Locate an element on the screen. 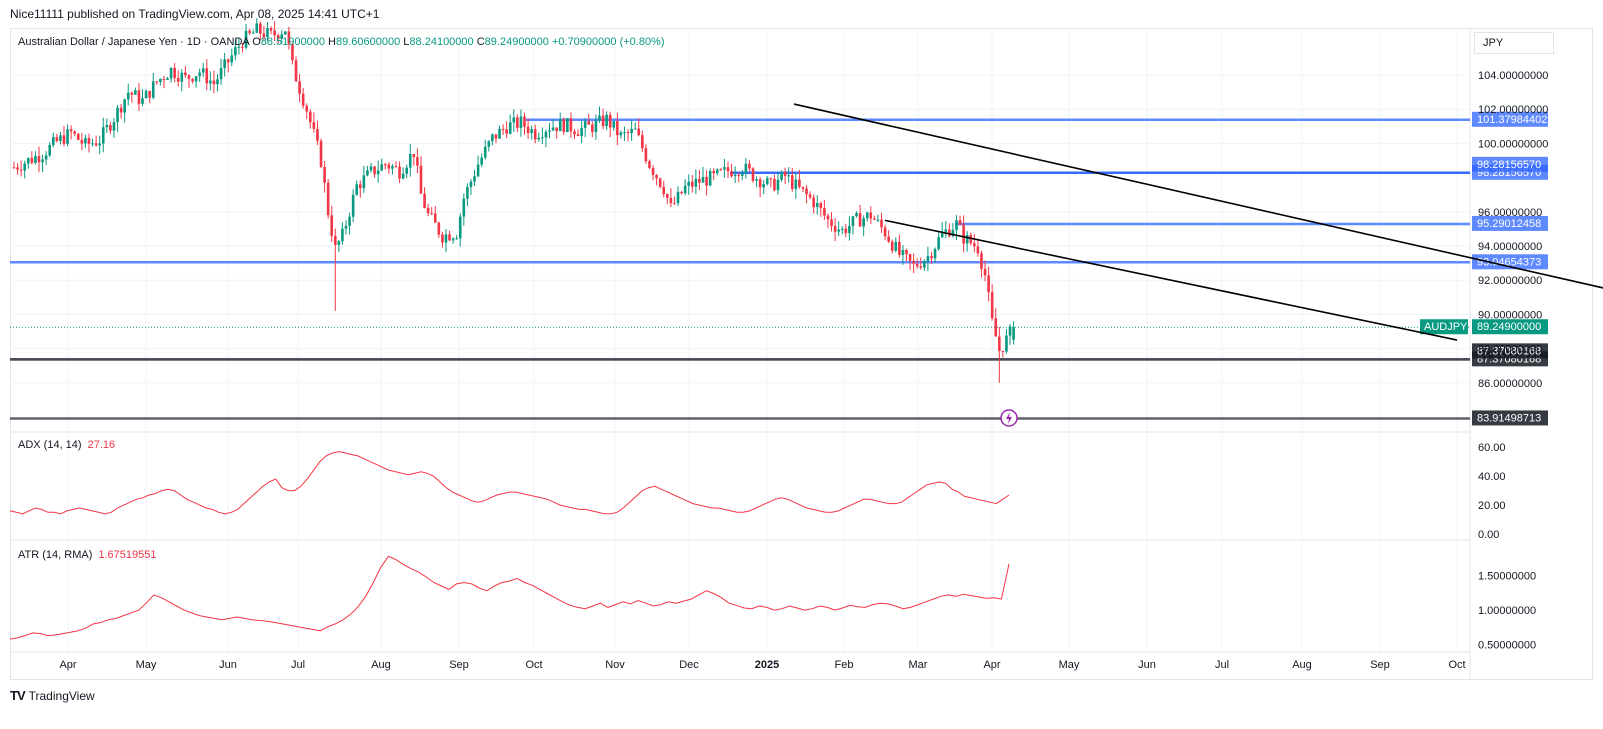  change-value: +0.70900000 (+0.80%) is located at coordinates (608, 42).